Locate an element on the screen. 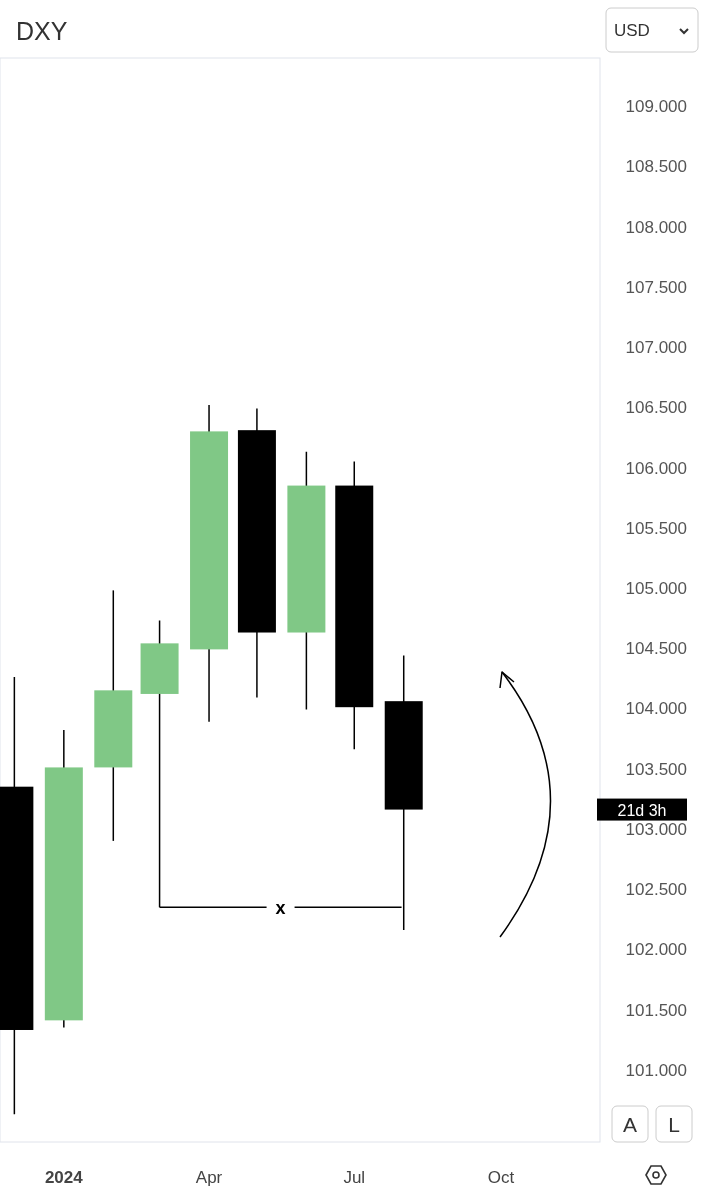 This screenshot has width=706, height=1200. text: L is located at coordinates (674, 1124).